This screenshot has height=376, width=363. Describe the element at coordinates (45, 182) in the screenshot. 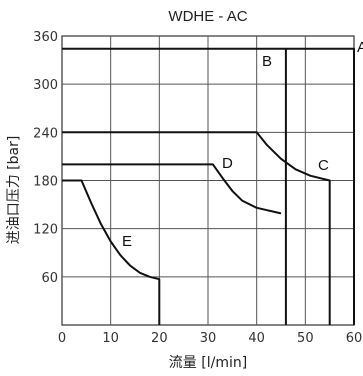

I see `y-tick-label: 180` at that location.